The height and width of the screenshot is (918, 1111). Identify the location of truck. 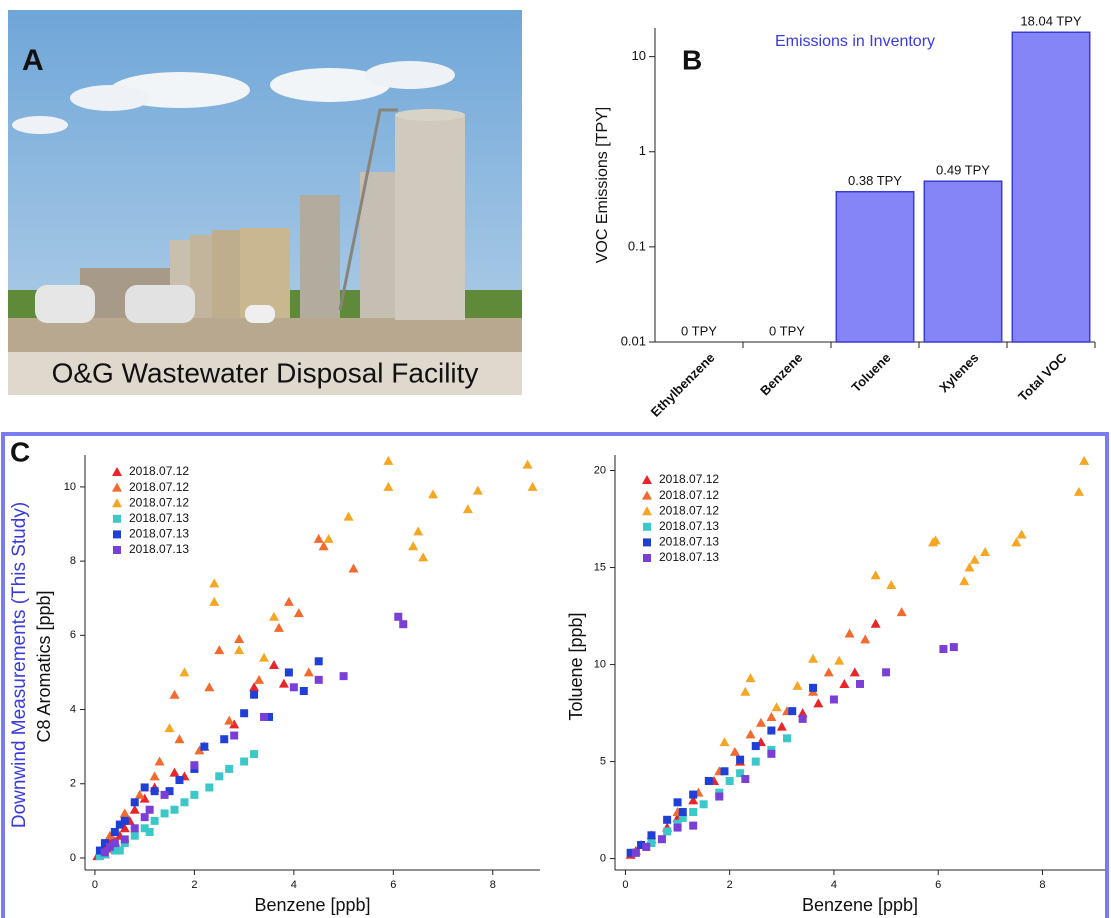
(65, 304).